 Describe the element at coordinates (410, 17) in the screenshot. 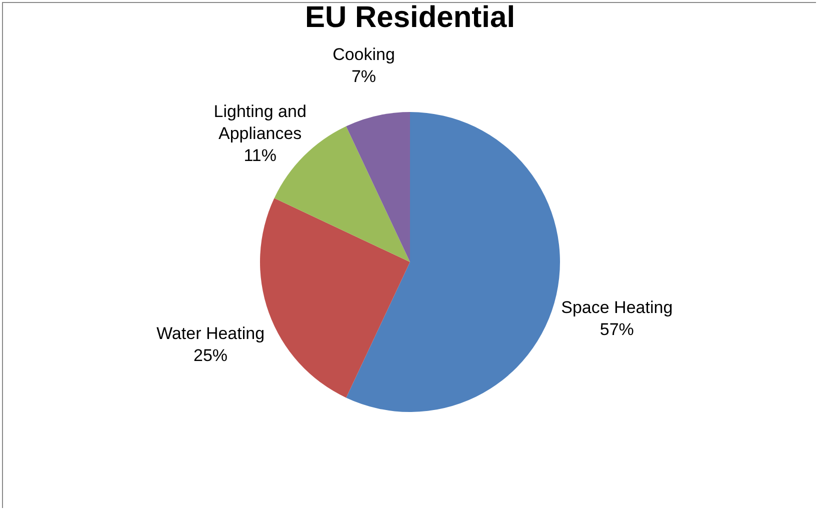

I see `chart-title: EU Residential` at that location.